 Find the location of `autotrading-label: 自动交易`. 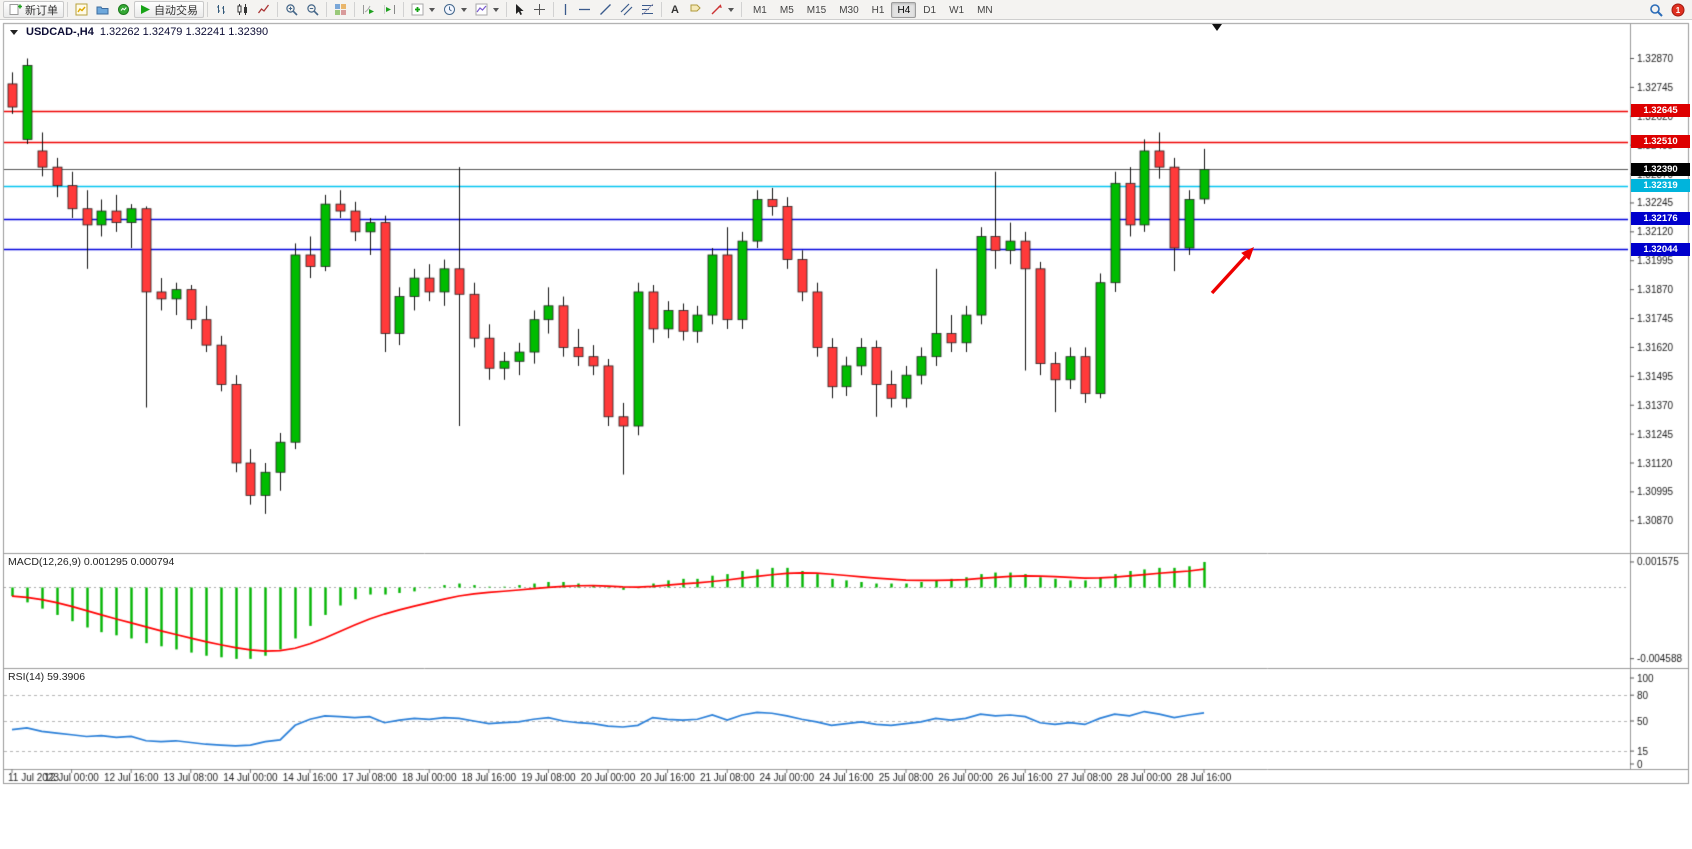

autotrading-label: 自动交易 is located at coordinates (176, 10).